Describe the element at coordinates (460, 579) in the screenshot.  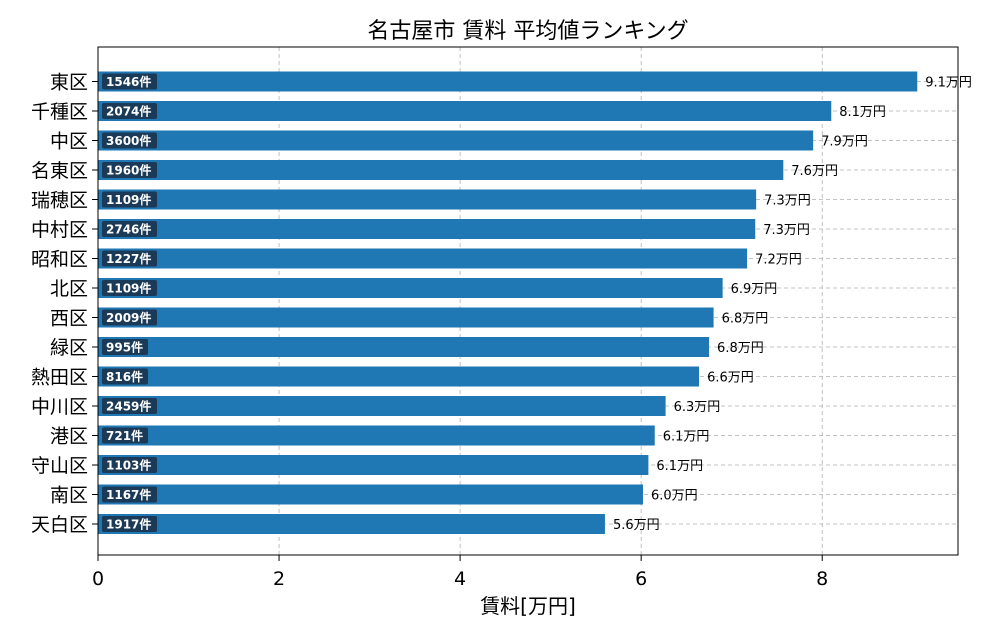
I see `x-tick-label: 4` at that location.